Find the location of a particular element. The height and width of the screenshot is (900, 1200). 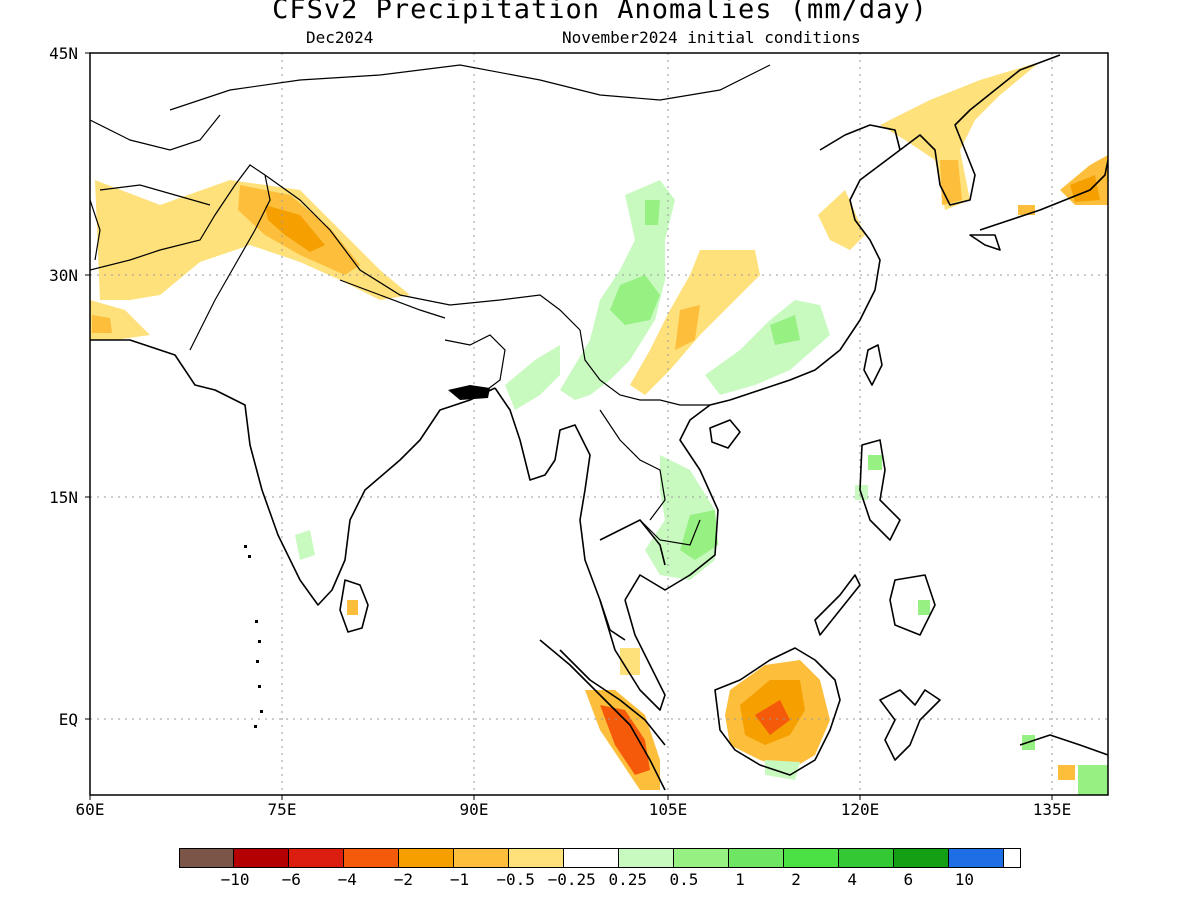

border-iran is located at coordinates (95, 230).